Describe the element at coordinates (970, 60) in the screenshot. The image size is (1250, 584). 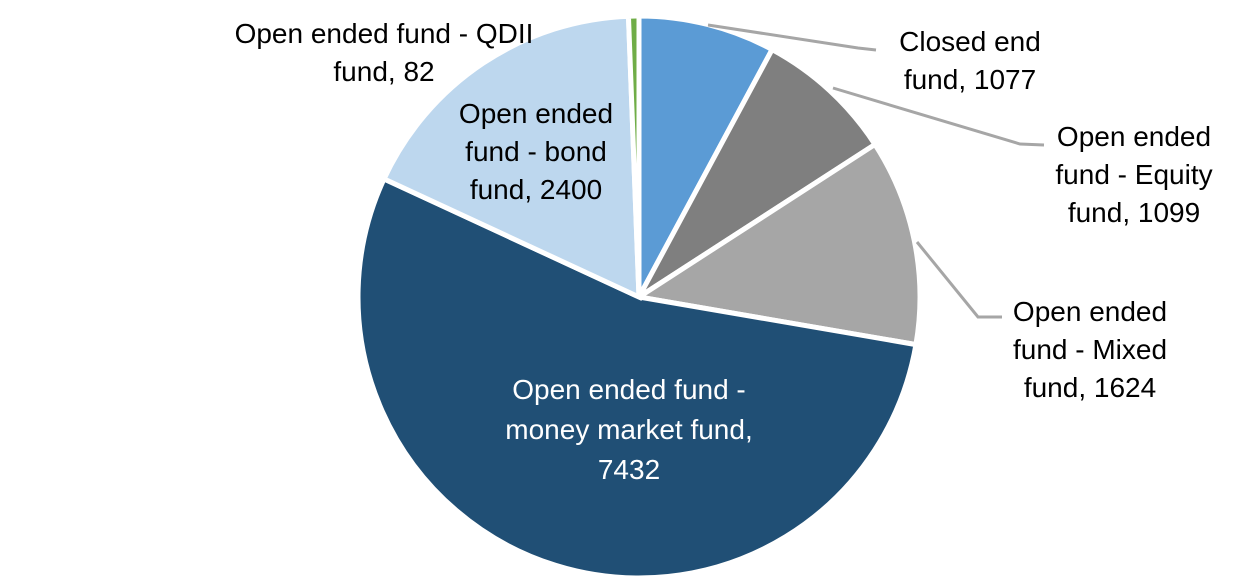
I see `label-closed-end-fund: Closed end fund, 1077` at that location.